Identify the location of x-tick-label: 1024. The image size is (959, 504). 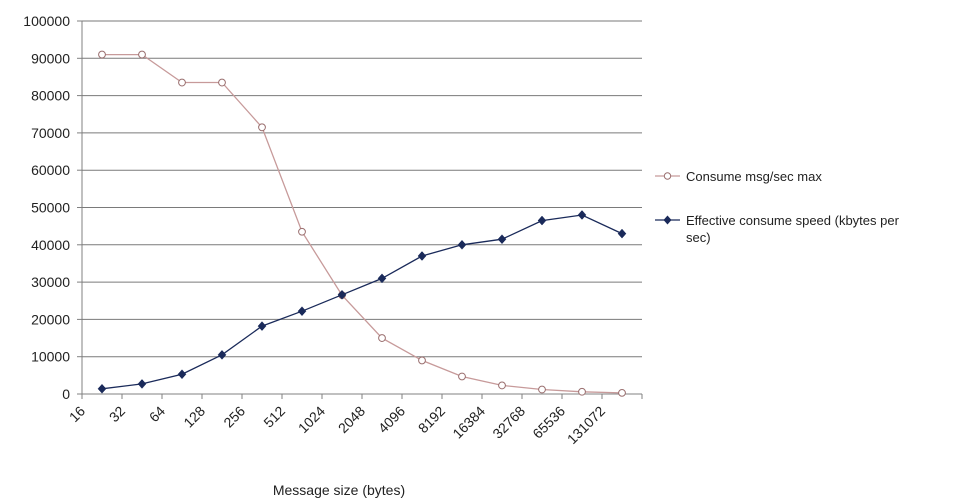
(311, 419).